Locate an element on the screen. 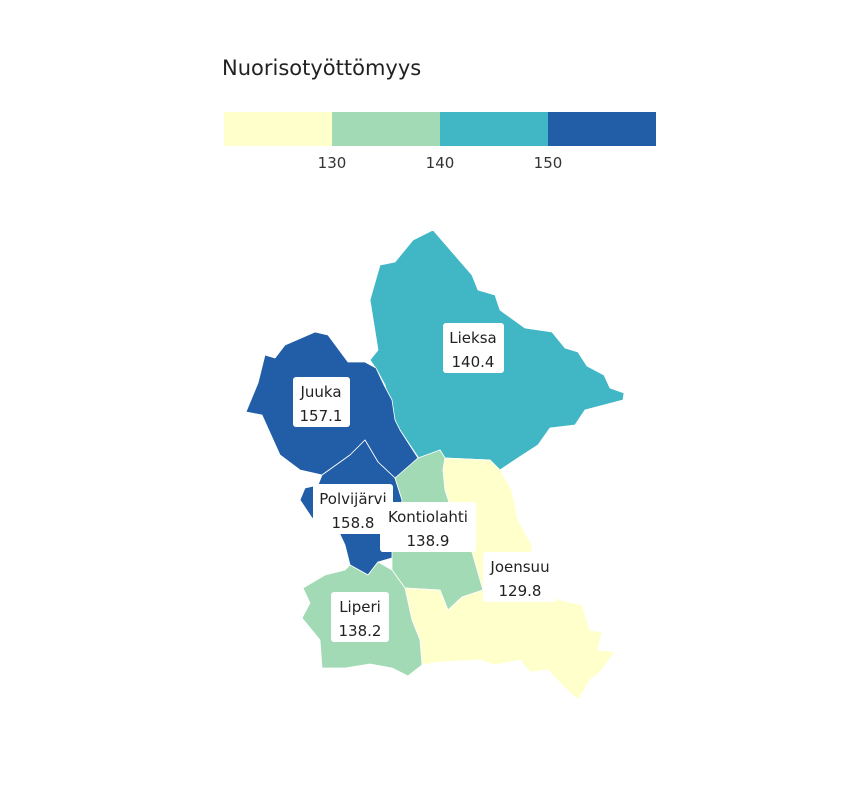  svg-text: Polvijärvi is located at coordinates (352, 499).